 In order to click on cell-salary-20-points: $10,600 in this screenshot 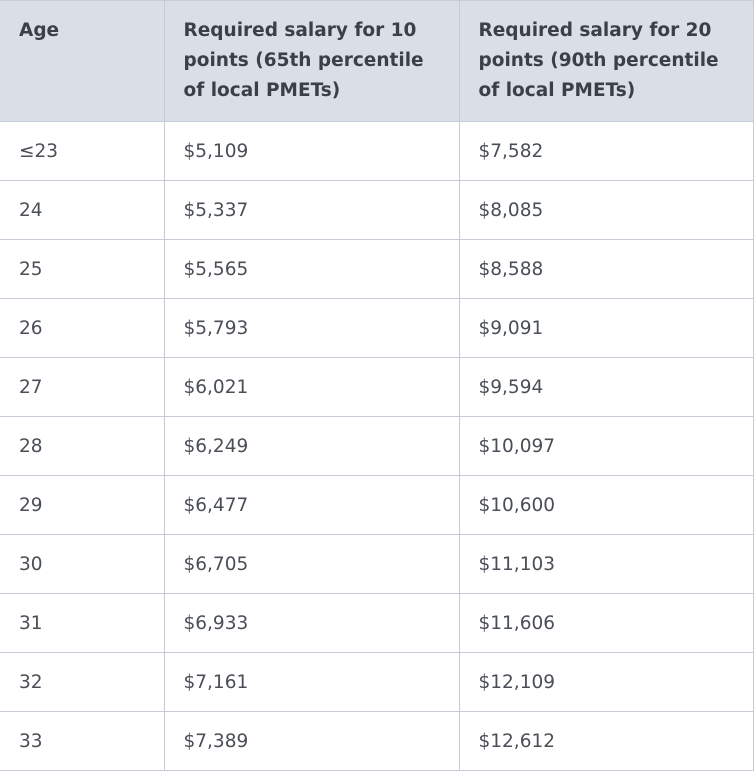, I will do `click(606, 505)`.